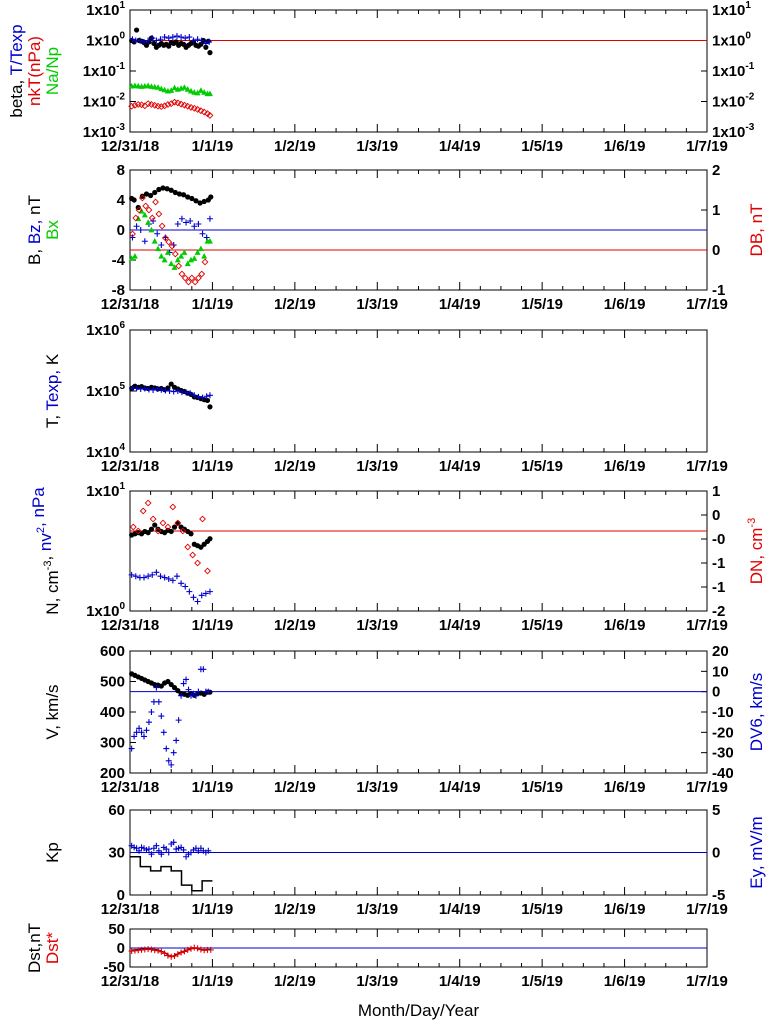 Image resolution: width=783 pixels, height=1024 pixels. What do you see at coordinates (16, 70) in the screenshot?
I see `y-axis-label: beta, T/Texp` at bounding box center [16, 70].